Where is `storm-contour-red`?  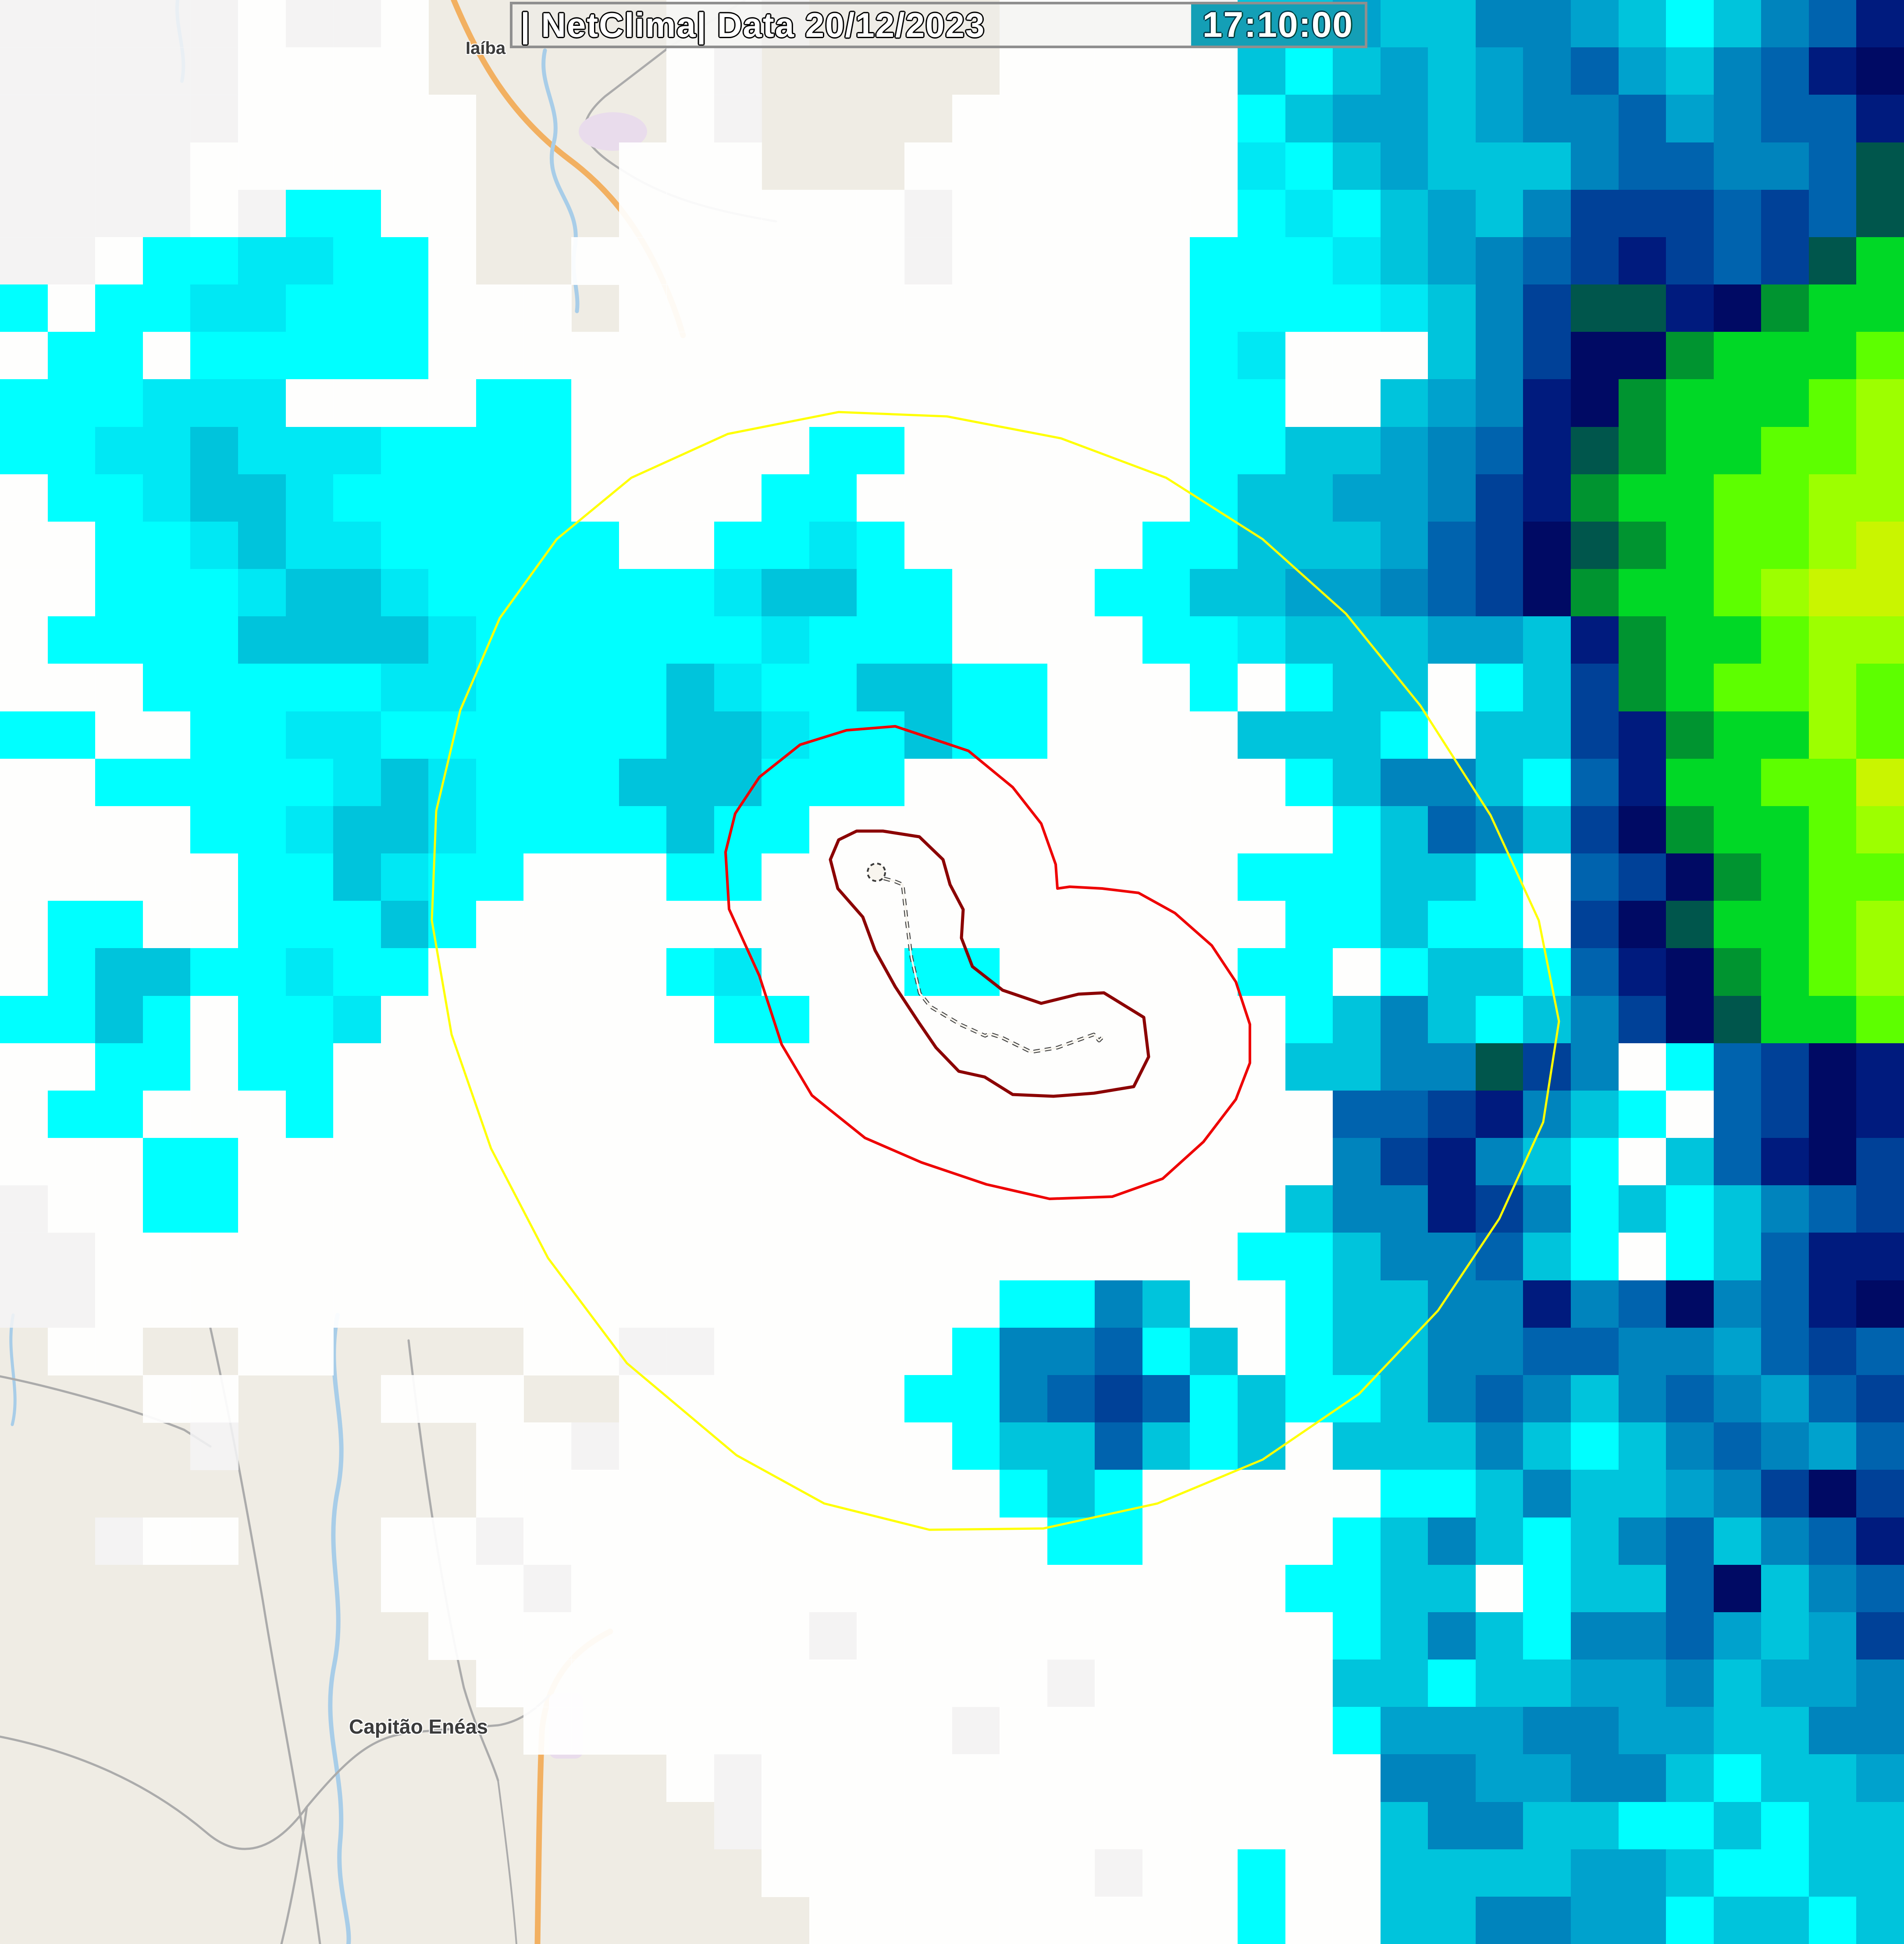
storm-contour-red is located at coordinates (987, 962).